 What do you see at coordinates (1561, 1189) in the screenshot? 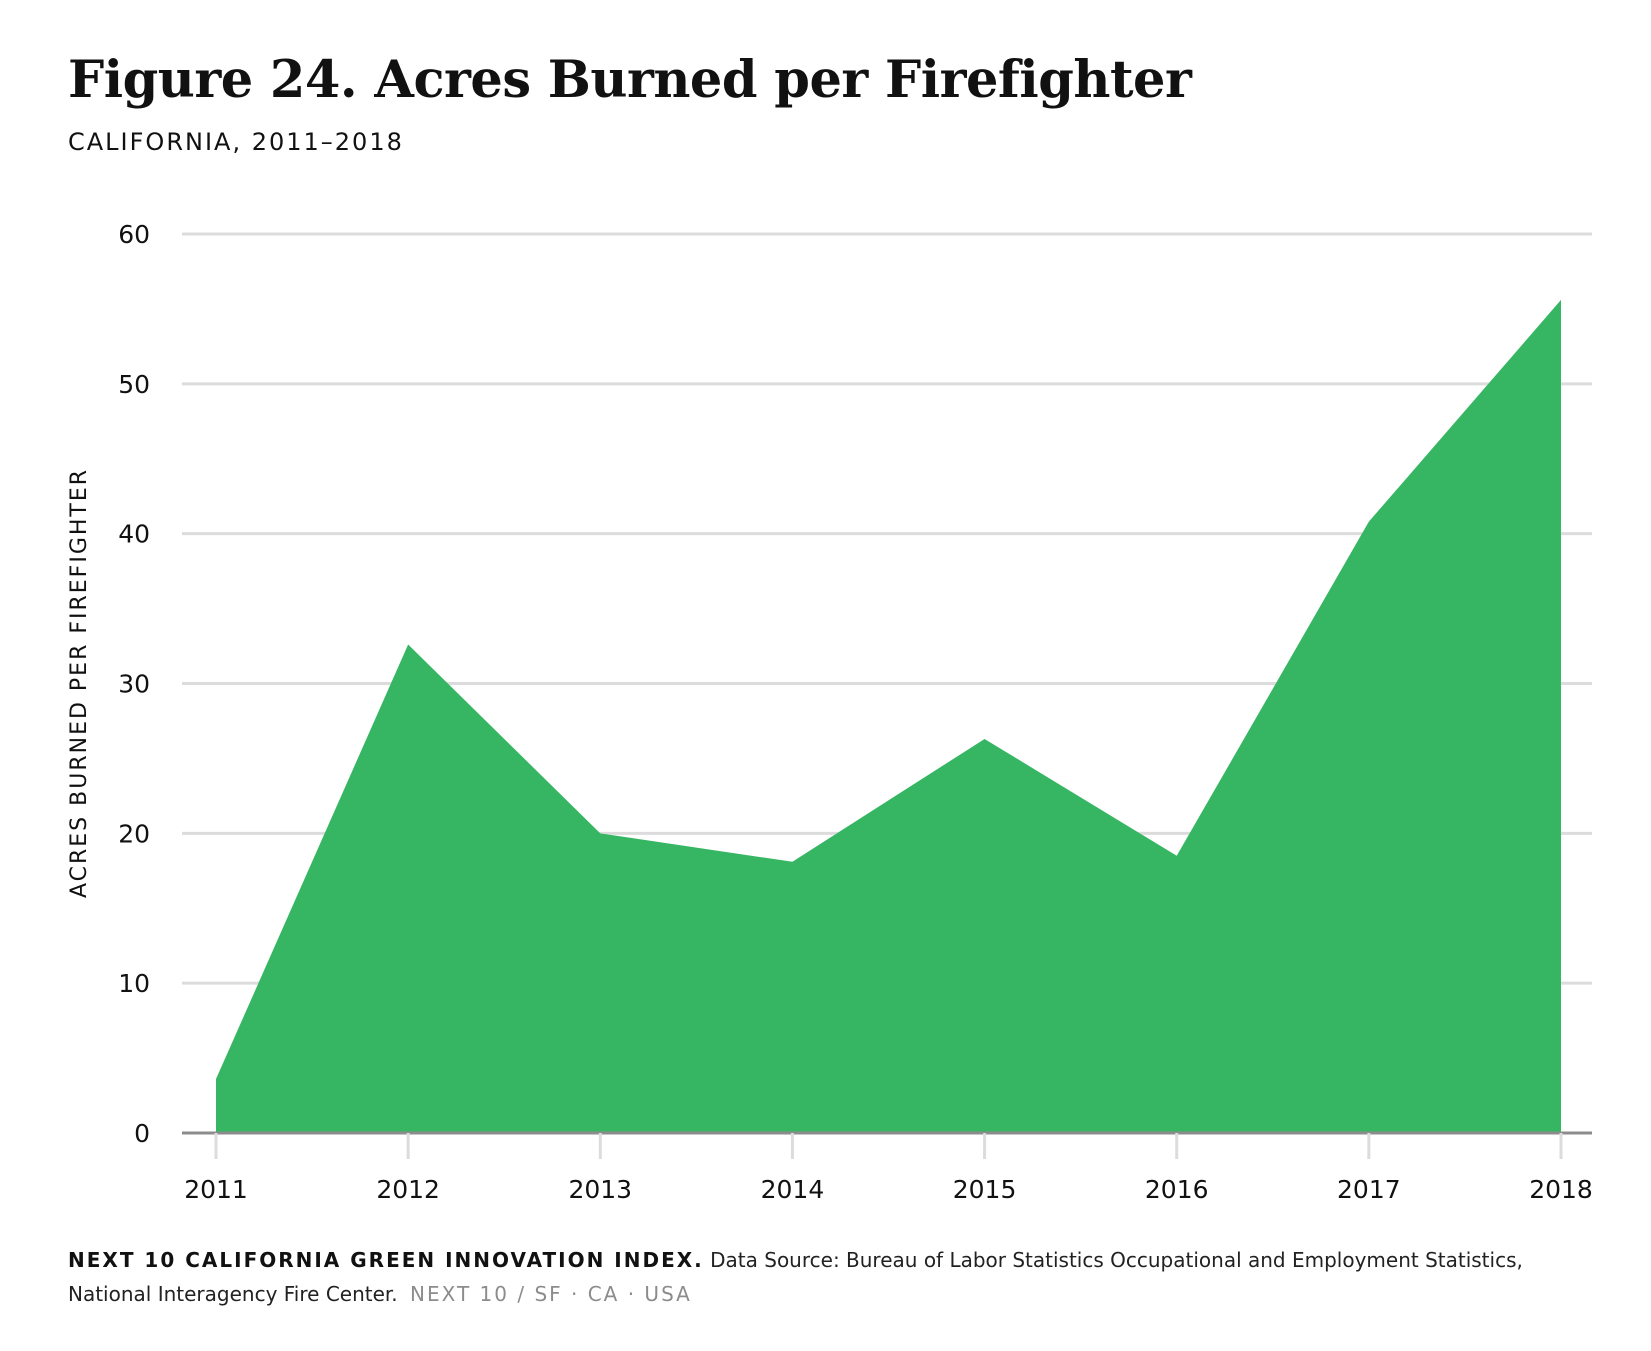
I see `x-tick-label: 2018` at bounding box center [1561, 1189].